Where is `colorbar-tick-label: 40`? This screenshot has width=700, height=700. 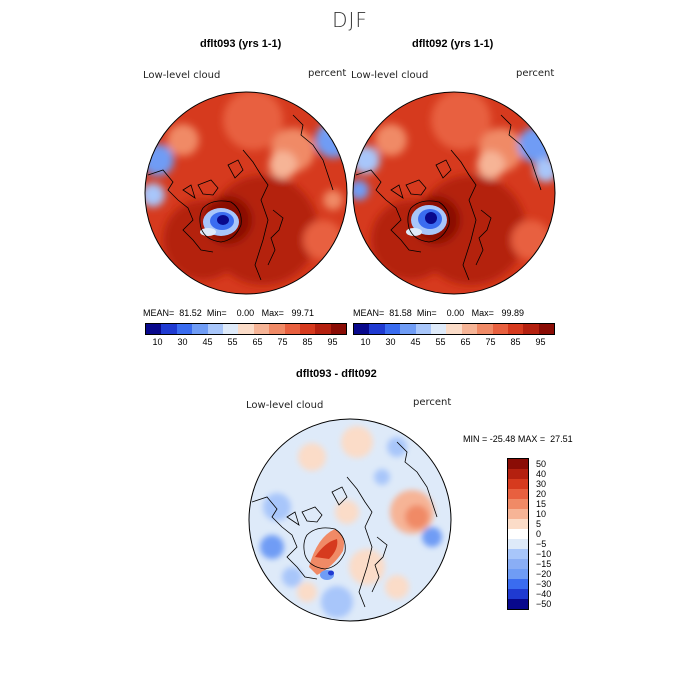
colorbar-tick-label: 40 is located at coordinates (541, 474).